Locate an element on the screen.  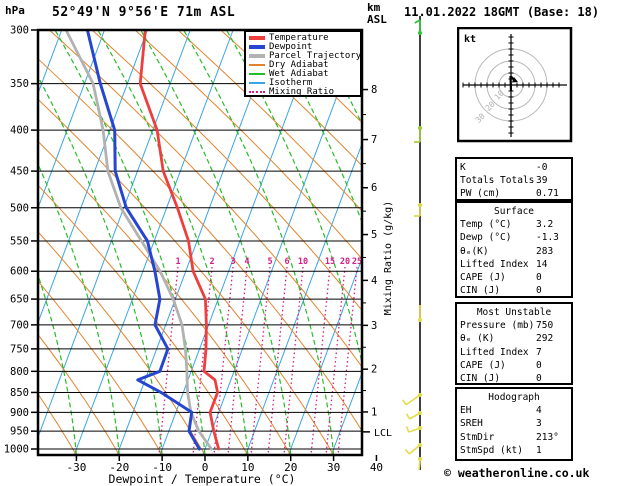
stat-value: 3 is located at coordinates (539, 424).